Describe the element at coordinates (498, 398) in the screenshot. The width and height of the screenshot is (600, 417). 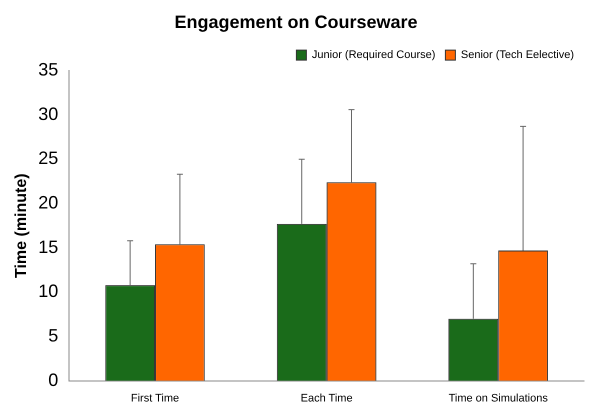
I see `x-tick-label: Time on Simulations` at that location.